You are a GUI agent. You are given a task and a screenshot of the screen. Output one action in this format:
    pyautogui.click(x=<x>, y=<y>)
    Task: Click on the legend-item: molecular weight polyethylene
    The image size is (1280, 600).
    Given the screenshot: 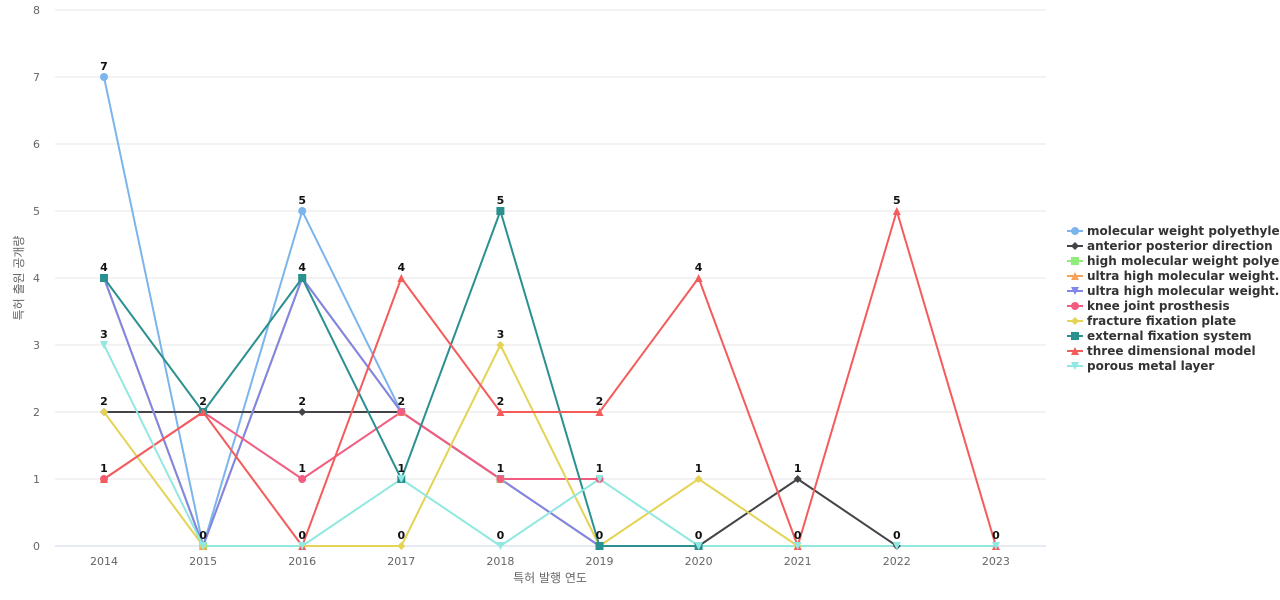 What is the action you would take?
    pyautogui.click(x=1173, y=231)
    